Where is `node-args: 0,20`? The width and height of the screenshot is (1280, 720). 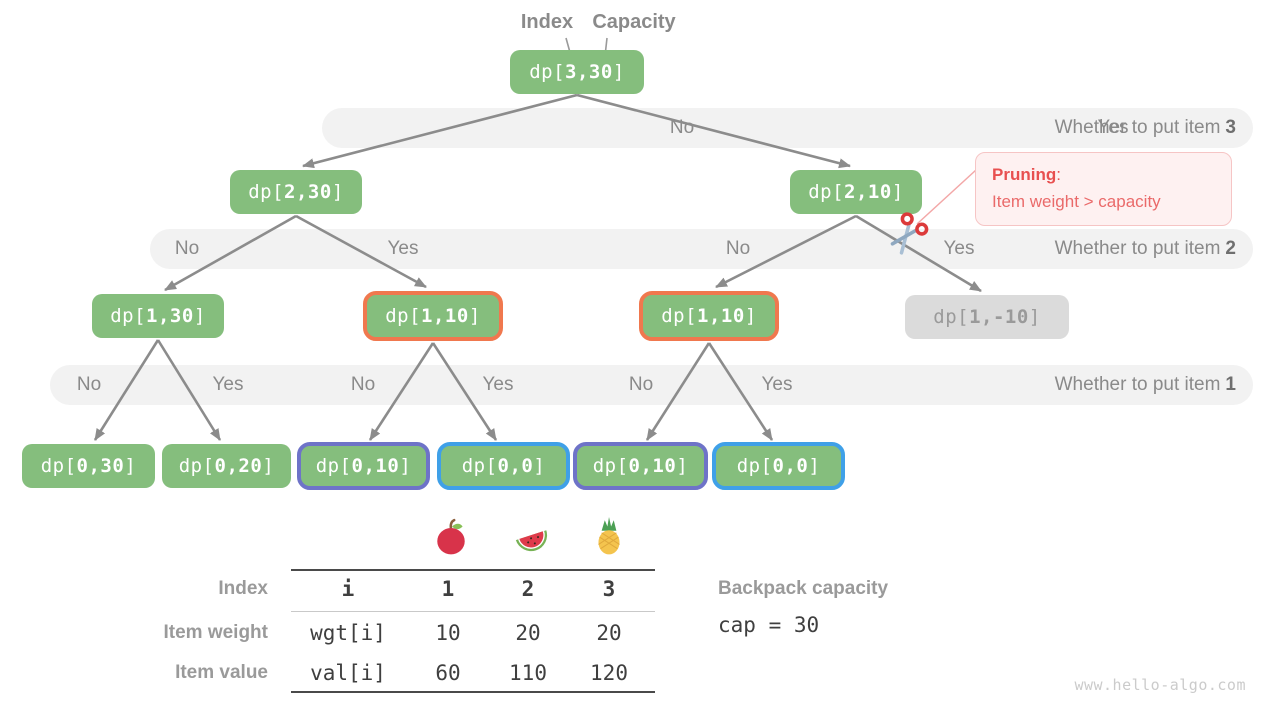
node-args: 0,20 is located at coordinates (238, 466).